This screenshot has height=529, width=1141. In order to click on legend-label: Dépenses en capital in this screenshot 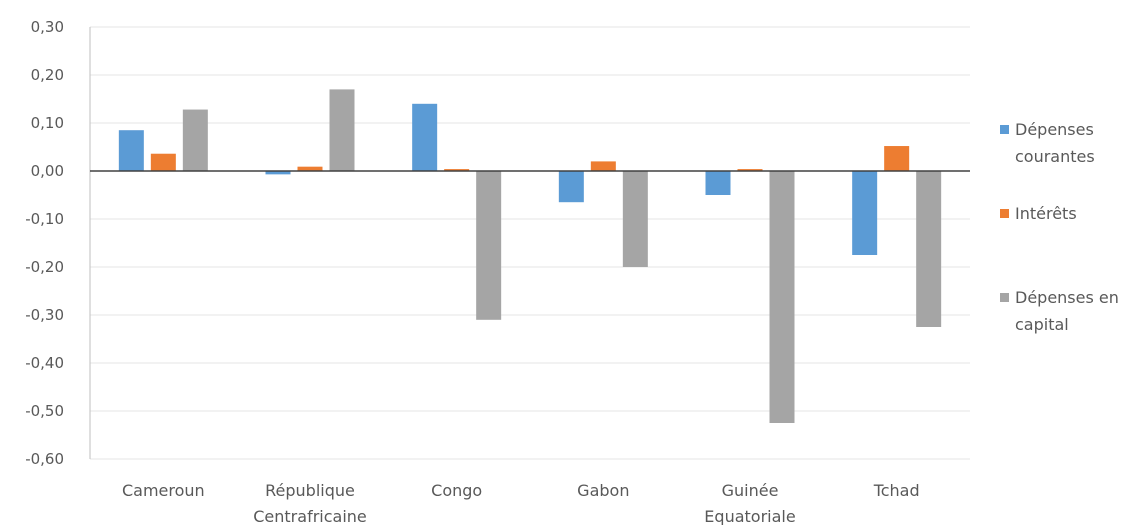, I will do `click(1067, 311)`.